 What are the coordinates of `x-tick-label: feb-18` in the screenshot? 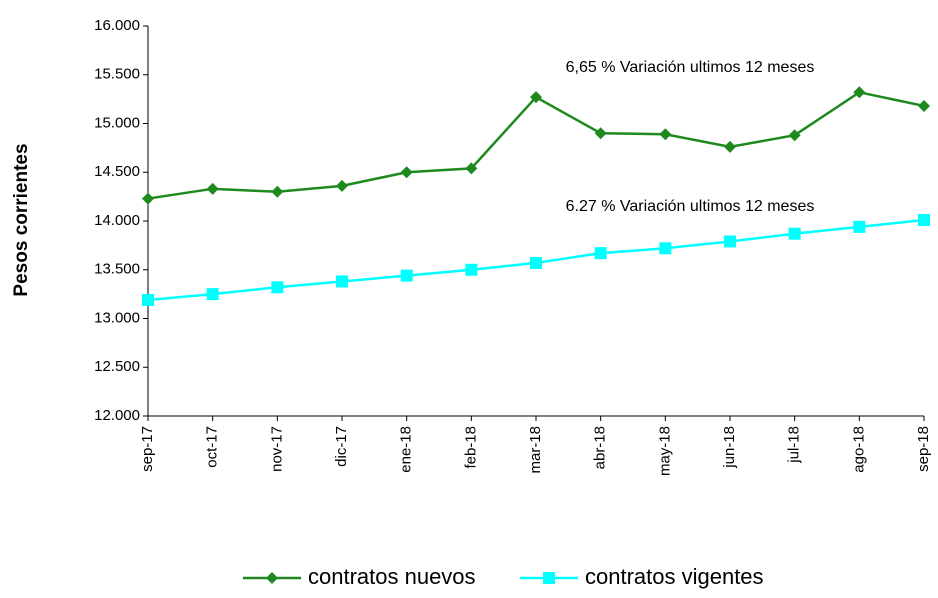 It's located at (470, 447).